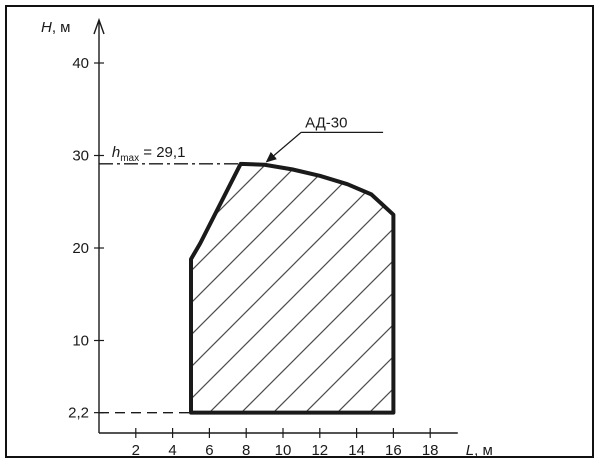 The height and width of the screenshot is (462, 598). I want to click on y-tick-label: 2,2, so click(78, 413).